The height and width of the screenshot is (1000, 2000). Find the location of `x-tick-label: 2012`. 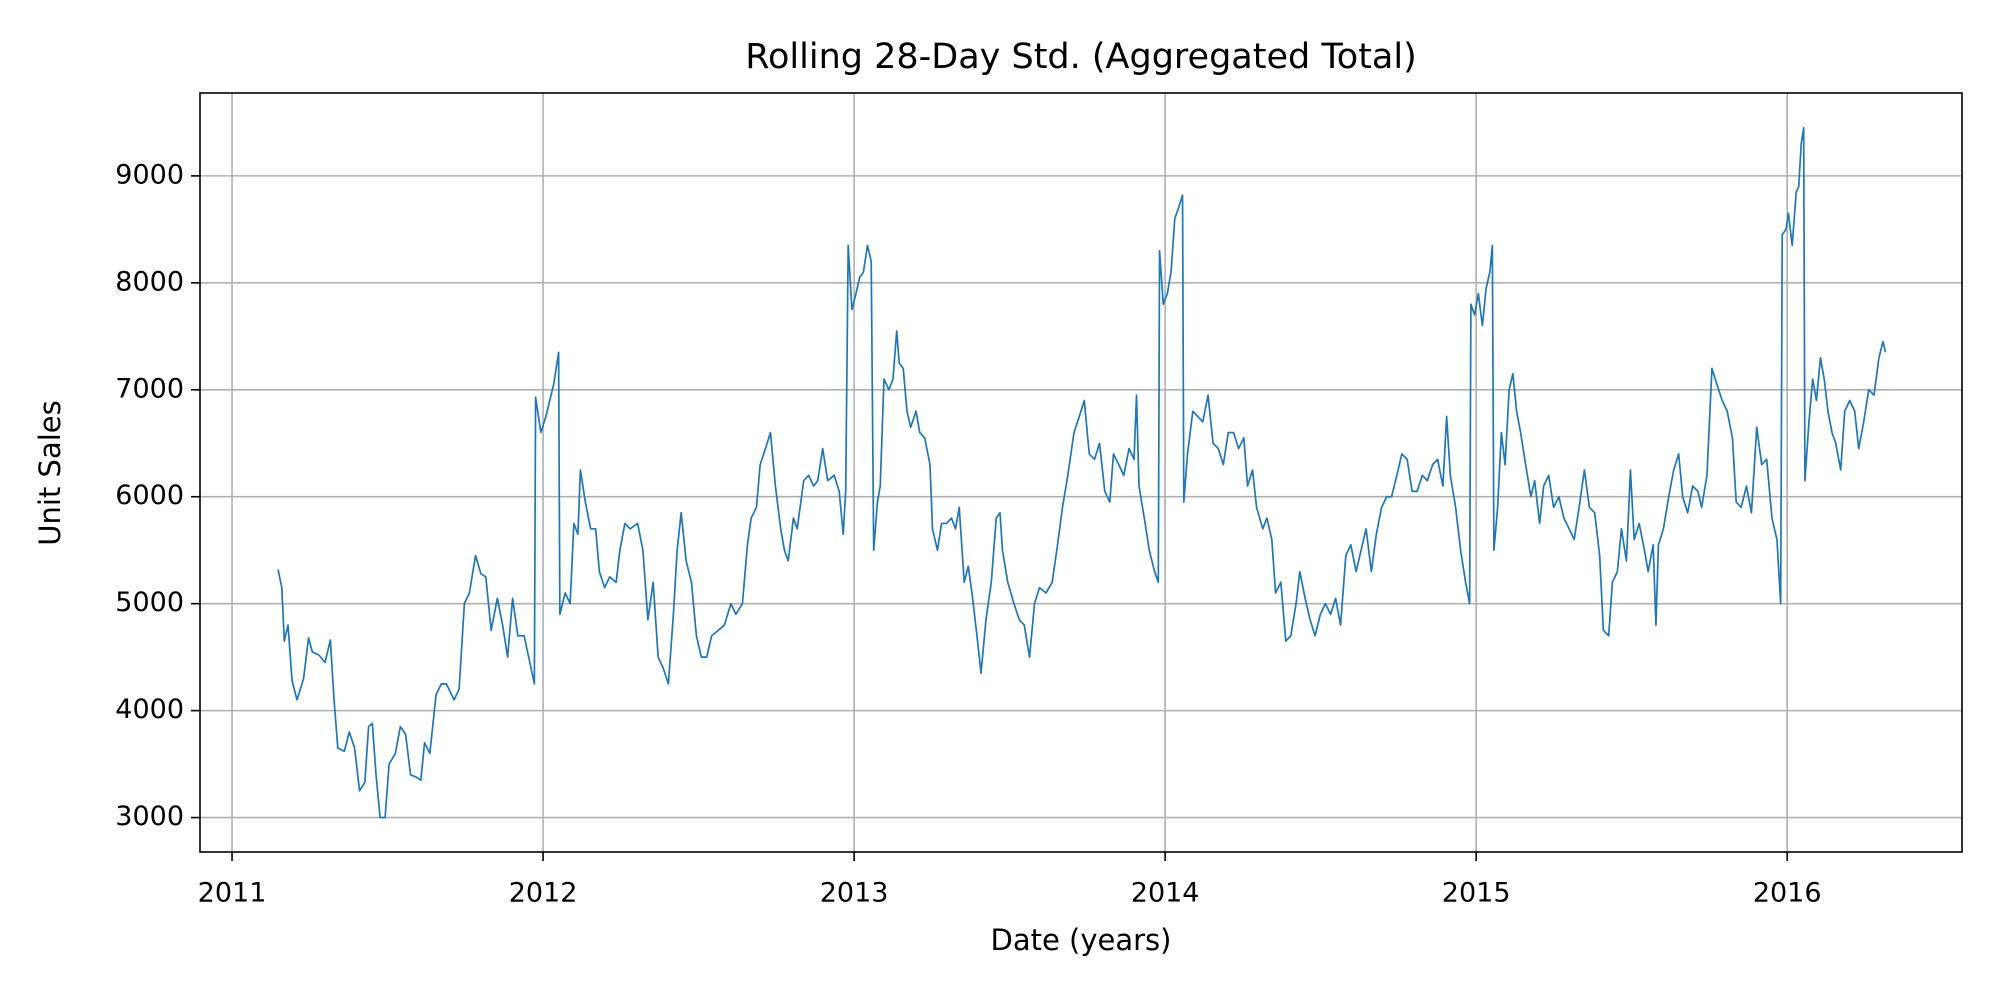

x-tick-label: 2012 is located at coordinates (543, 893).